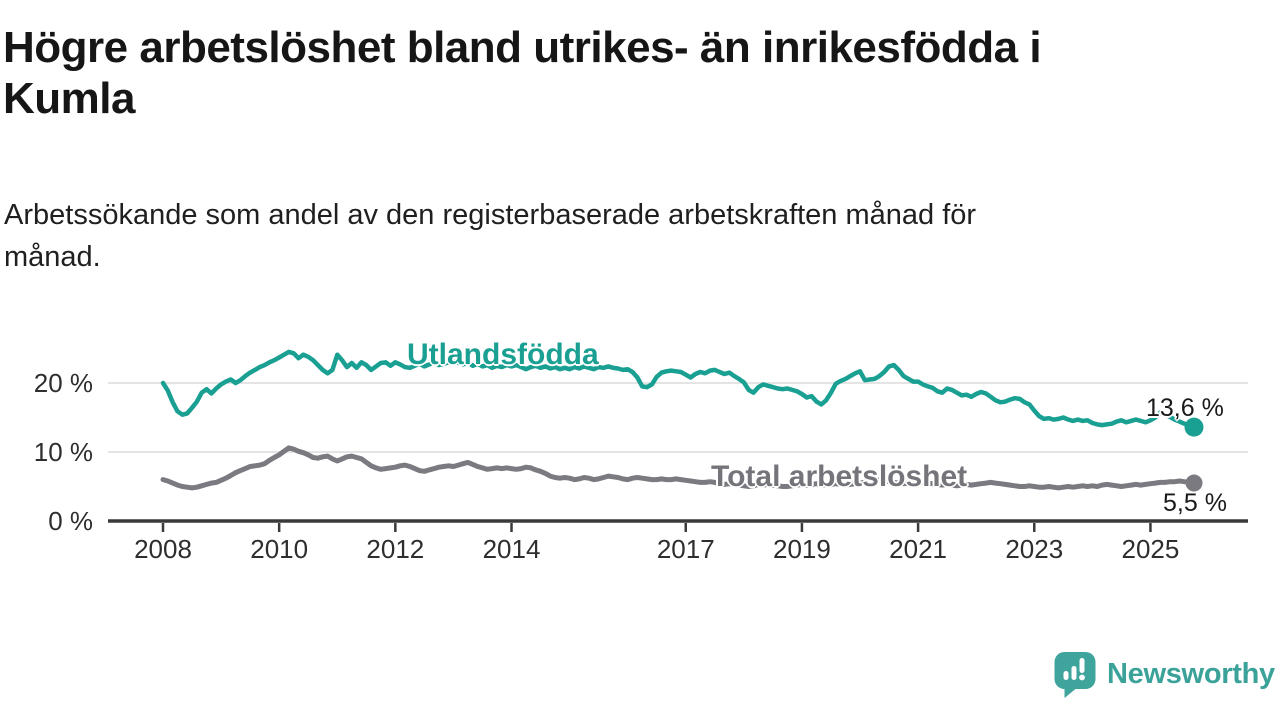  Describe the element at coordinates (395, 549) in the screenshot. I see `x-axis-label-2012: 2012` at that location.